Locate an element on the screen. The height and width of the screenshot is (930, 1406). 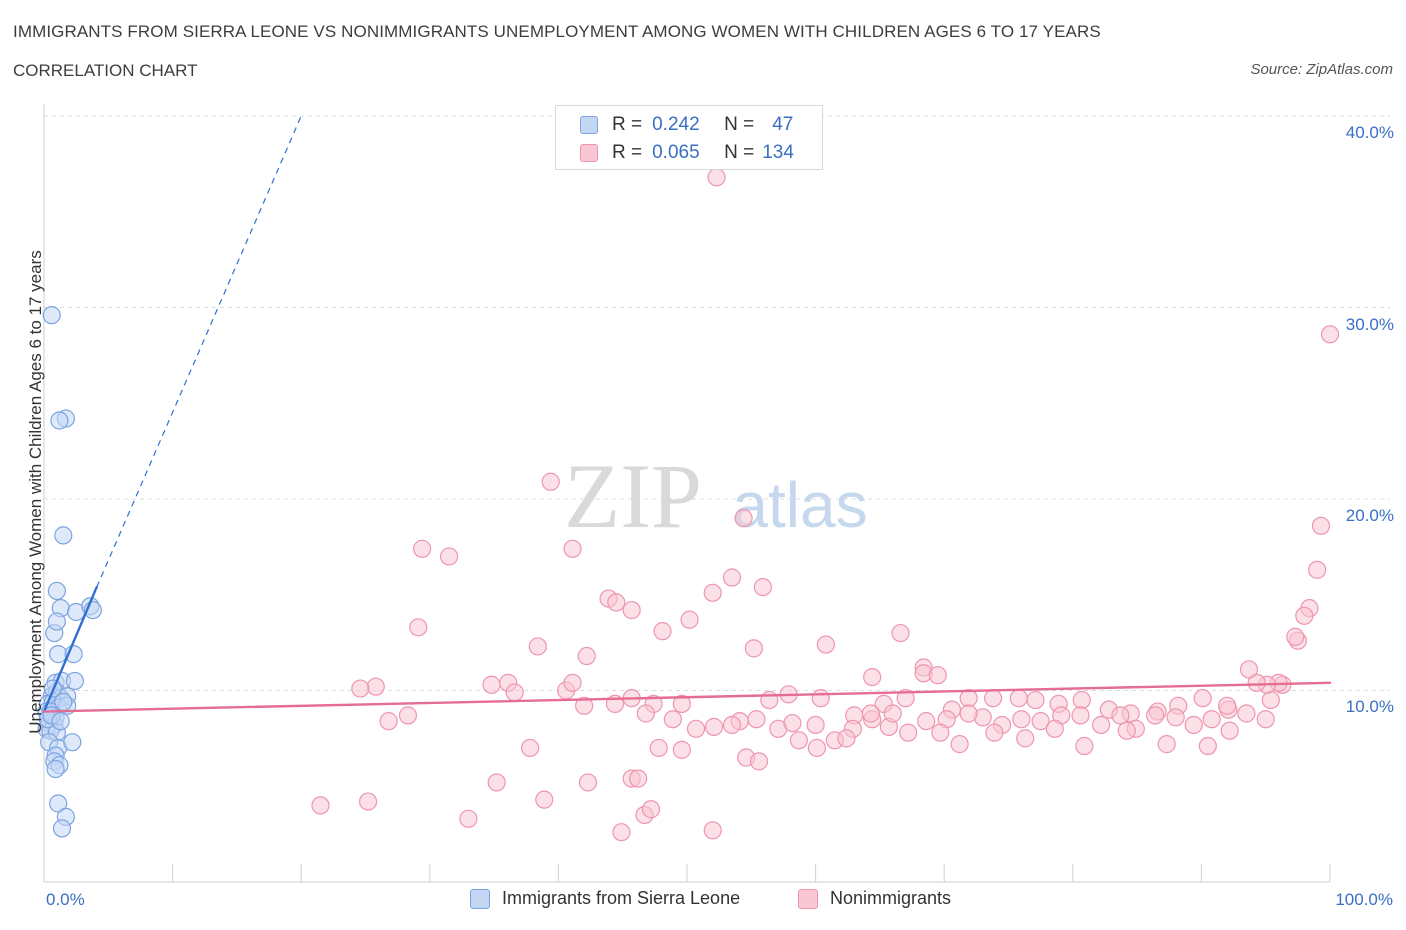
legend-row-sierra-leone: R = 0.242 N = 47 is located at coordinates (686, 125).